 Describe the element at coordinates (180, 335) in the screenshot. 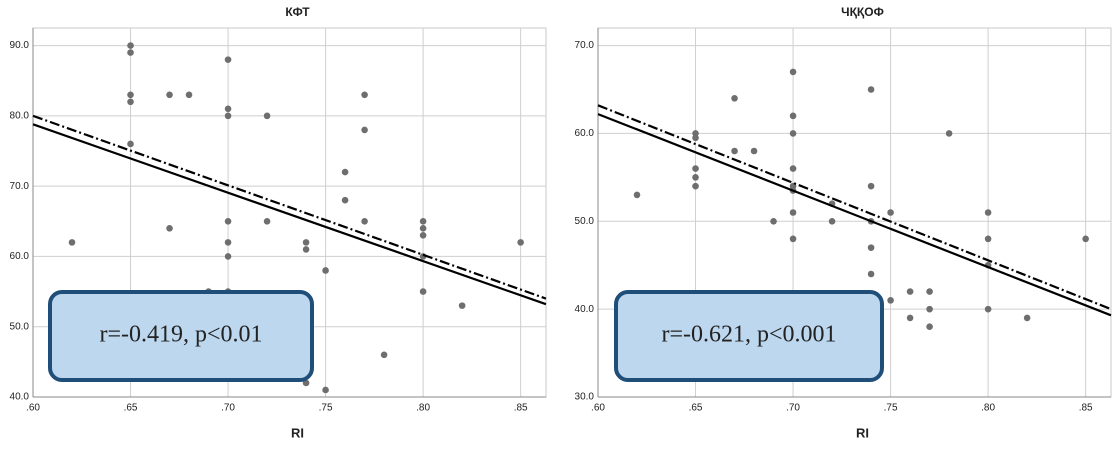

I see `annotation: r=-0.419, p<0.01` at that location.